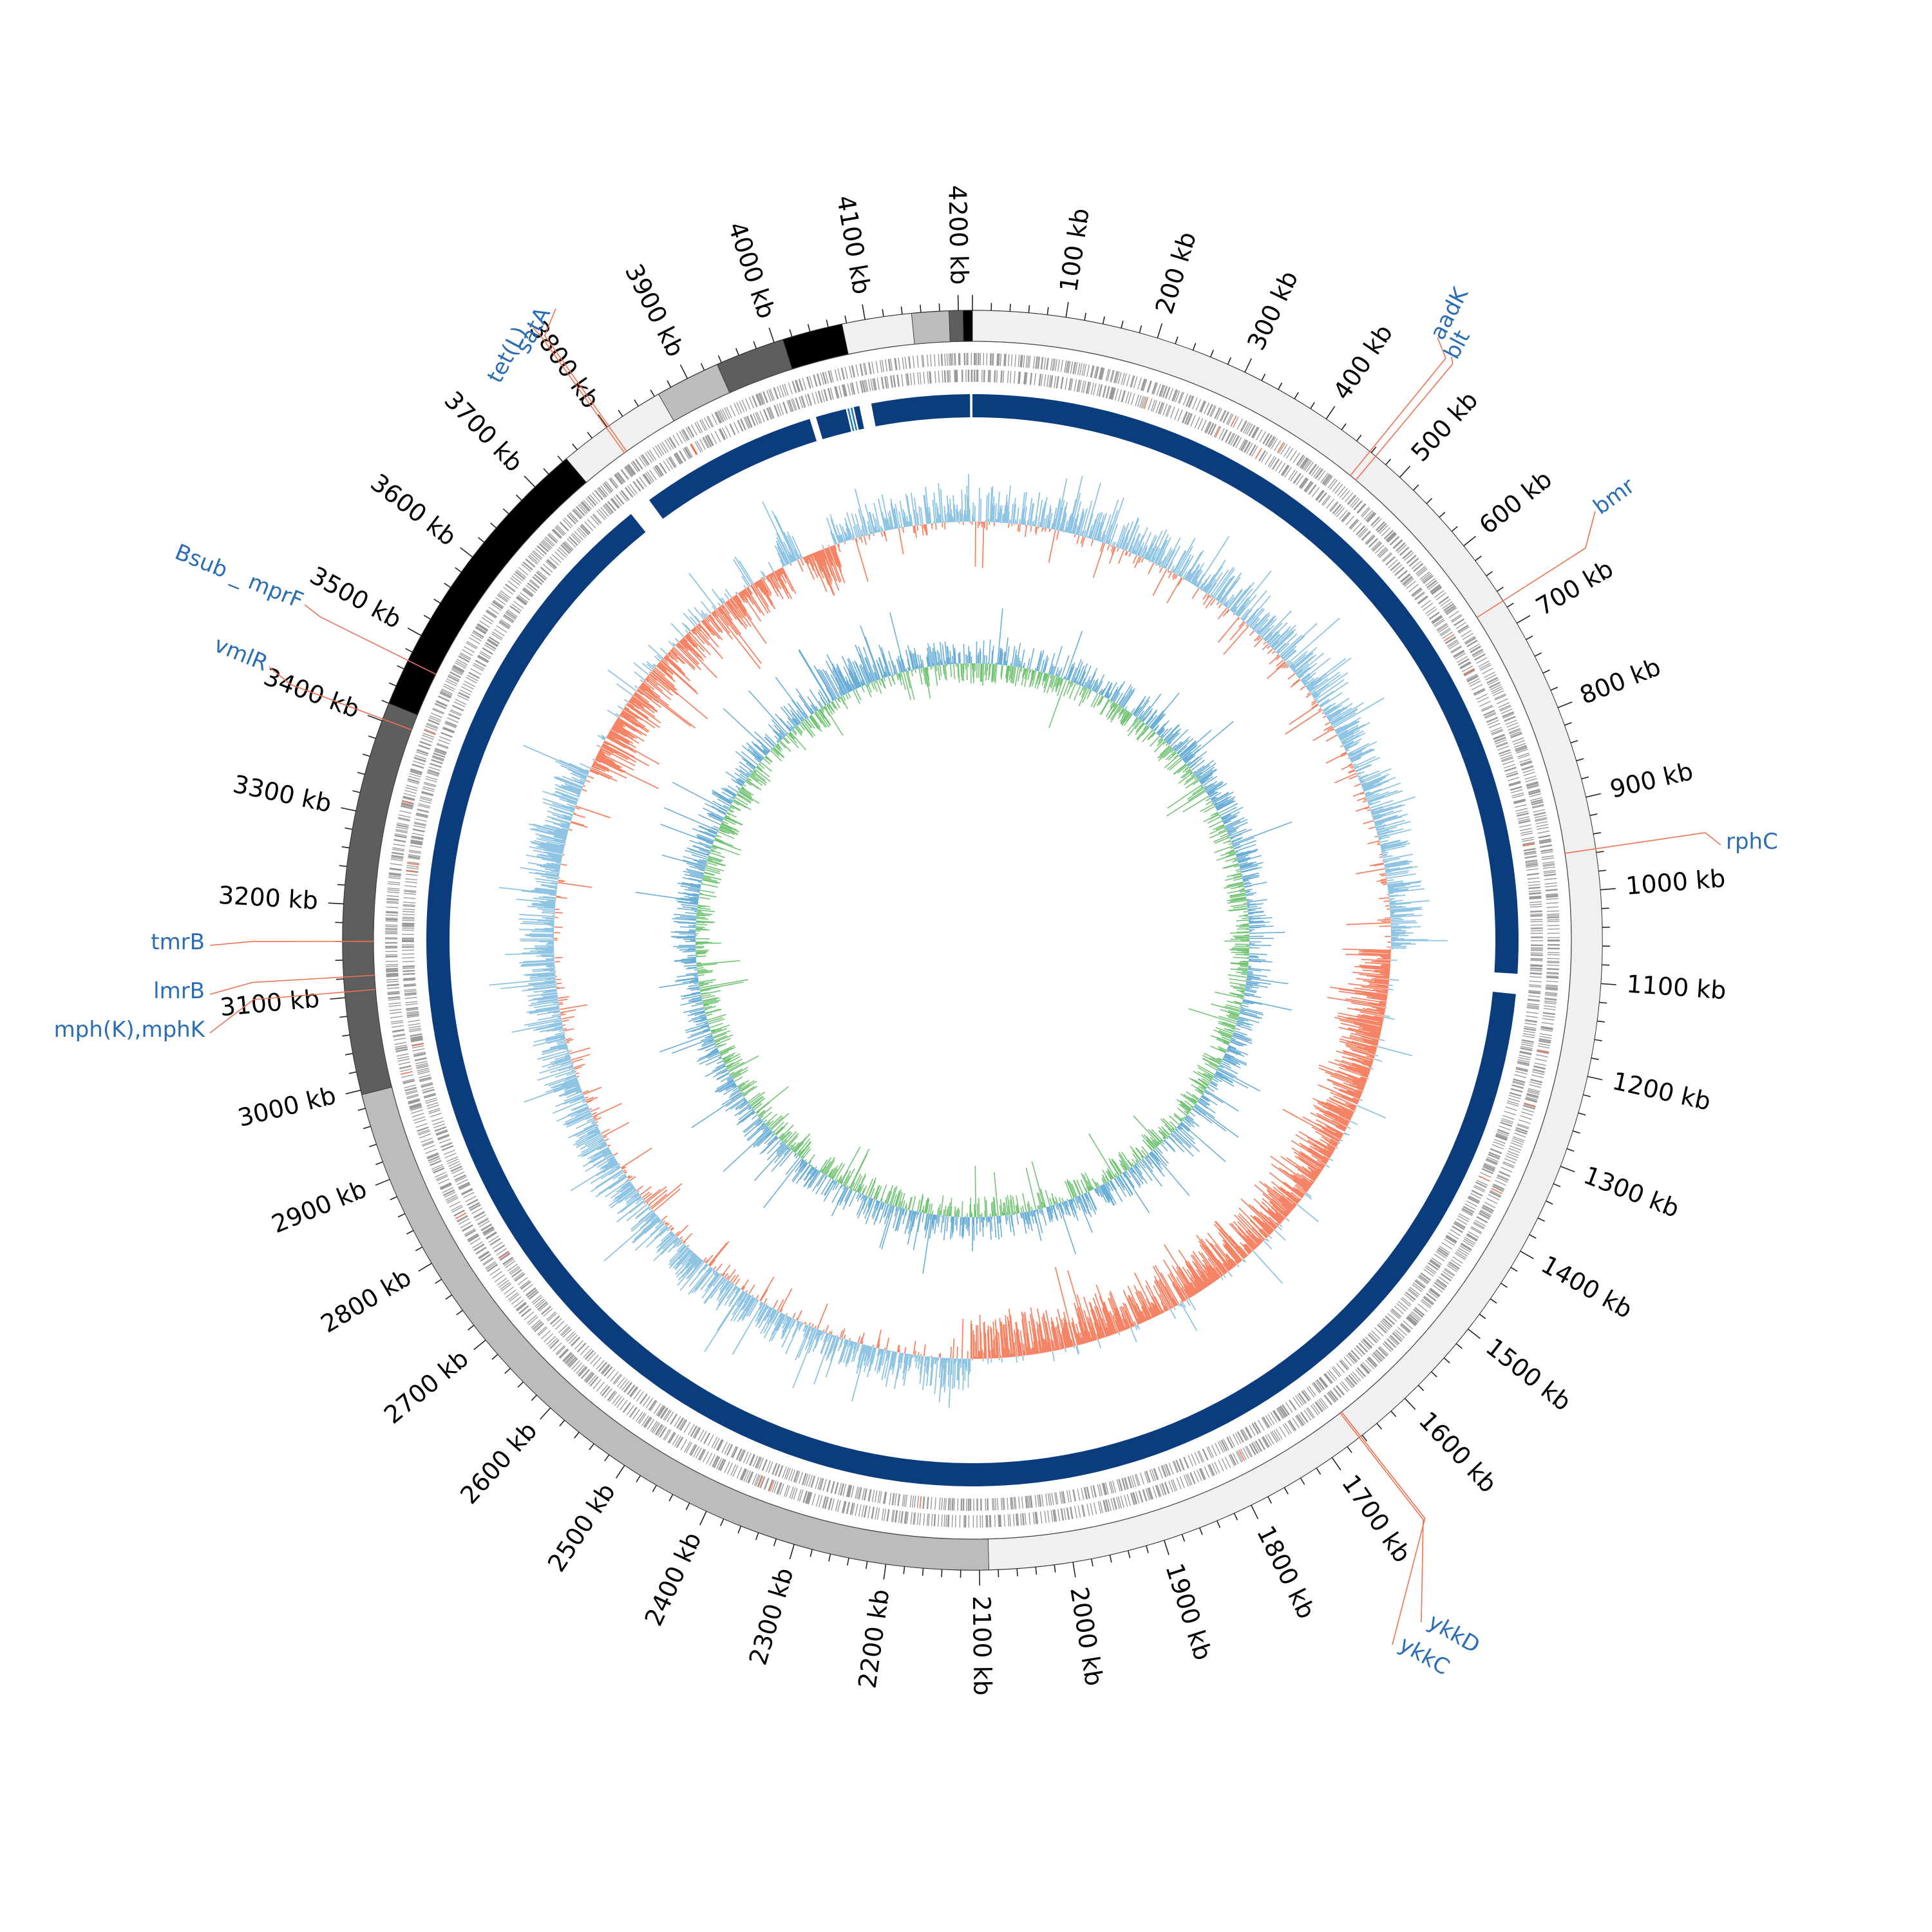  I want to click on scale-tick-label: 2500 kb, so click(581, 1527).